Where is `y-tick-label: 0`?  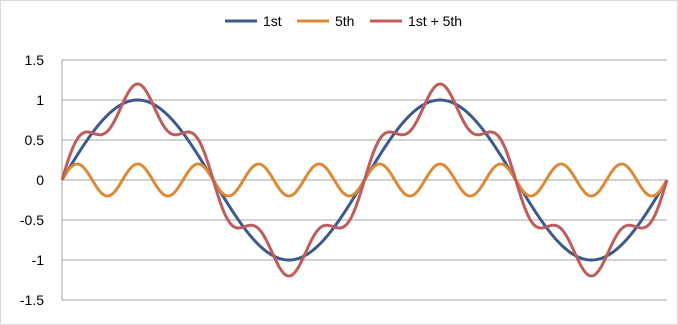
y-tick-label: 0 is located at coordinates (40, 180).